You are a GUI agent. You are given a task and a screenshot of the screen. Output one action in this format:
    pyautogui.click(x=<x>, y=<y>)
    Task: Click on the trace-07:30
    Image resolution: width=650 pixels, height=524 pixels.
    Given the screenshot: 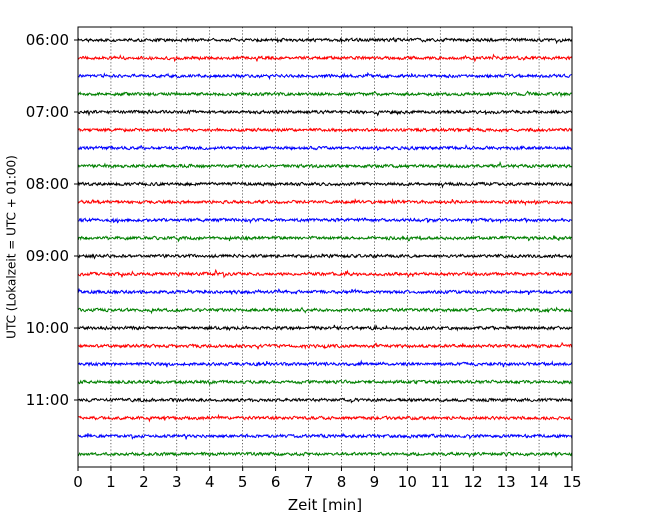 What is the action you would take?
    pyautogui.click(x=325, y=148)
    